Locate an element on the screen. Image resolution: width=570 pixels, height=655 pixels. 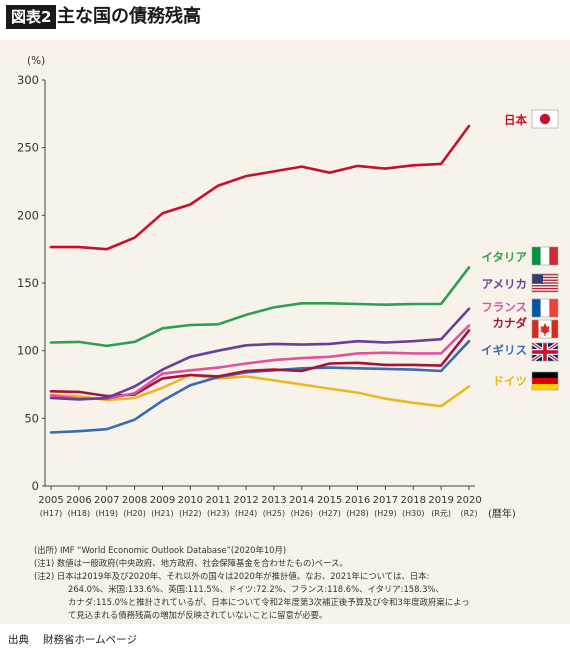
y-axis-unit: (%) is located at coordinates (36, 61).